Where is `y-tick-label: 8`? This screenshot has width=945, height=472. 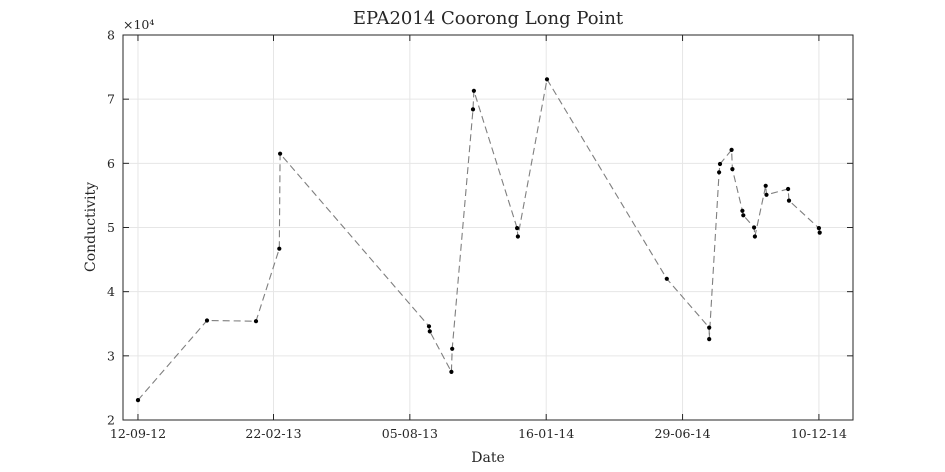
y-tick-label: 8 is located at coordinates (111, 35).